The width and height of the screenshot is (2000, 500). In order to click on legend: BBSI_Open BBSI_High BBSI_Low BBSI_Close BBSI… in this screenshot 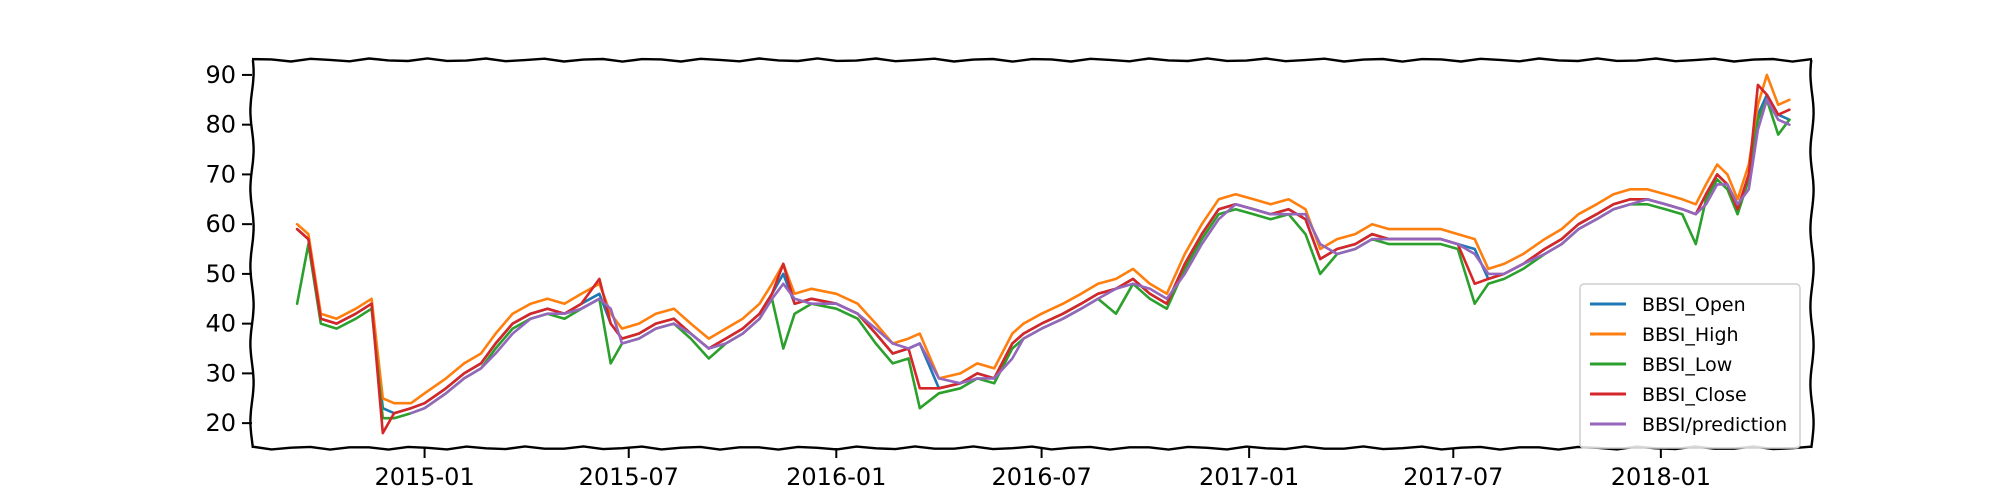, I will do `click(1690, 366)`.